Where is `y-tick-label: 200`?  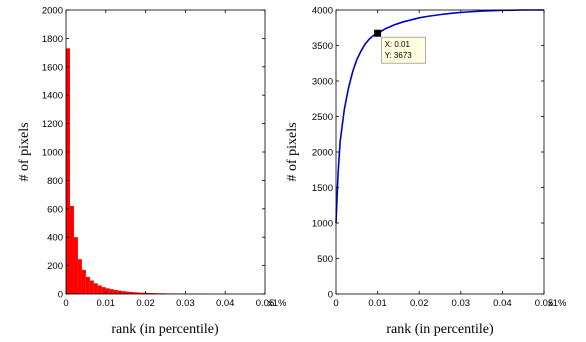
y-tick-label: 200 is located at coordinates (55, 266).